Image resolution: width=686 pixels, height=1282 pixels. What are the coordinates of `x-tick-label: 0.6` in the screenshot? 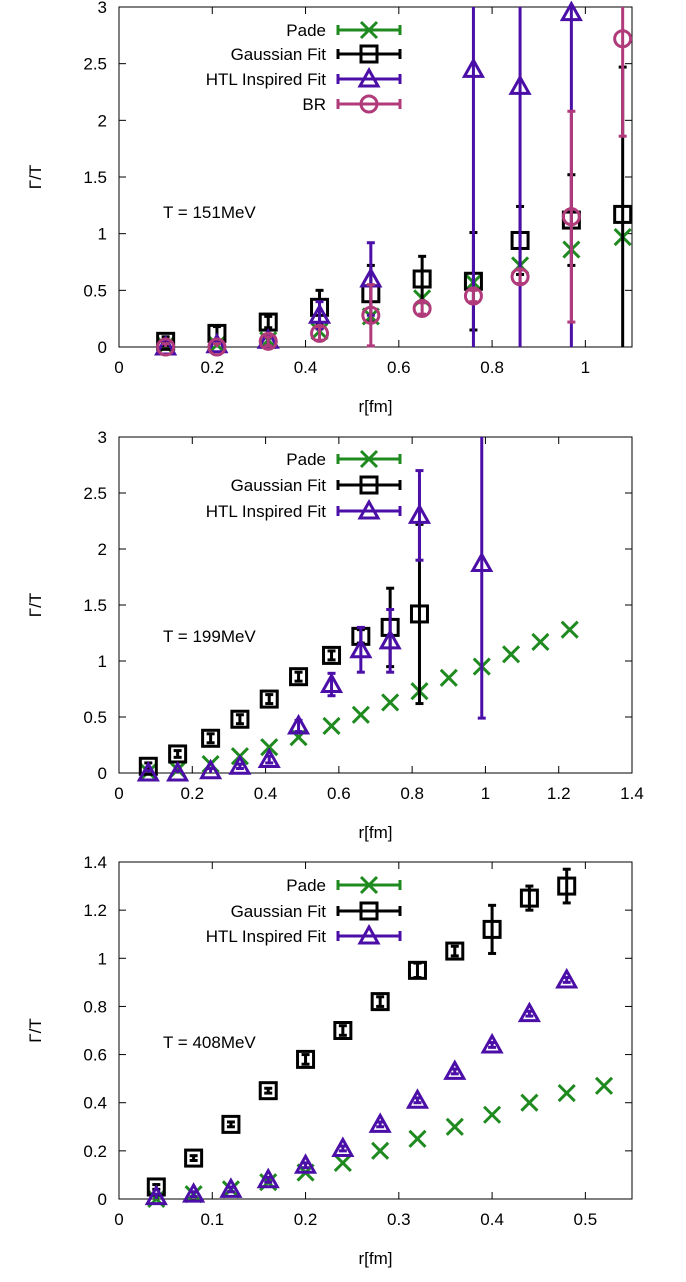 It's located at (399, 367).